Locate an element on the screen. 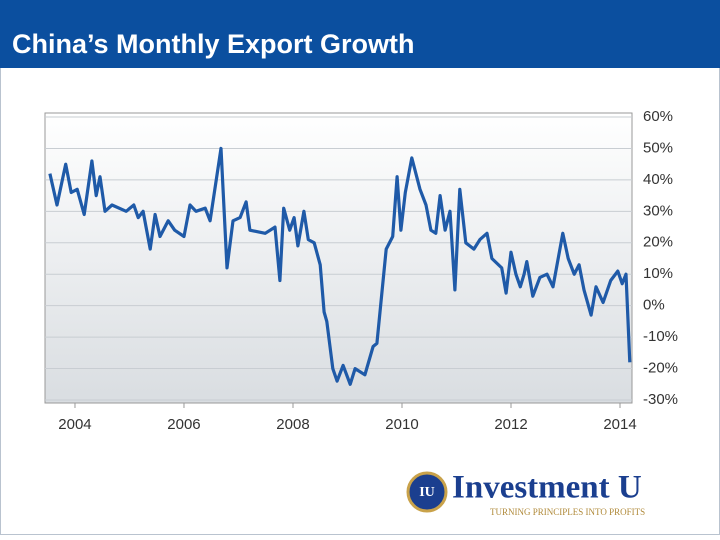 The width and height of the screenshot is (720, 540). chart-title: China’s Monthly Export Growth is located at coordinates (213, 44).